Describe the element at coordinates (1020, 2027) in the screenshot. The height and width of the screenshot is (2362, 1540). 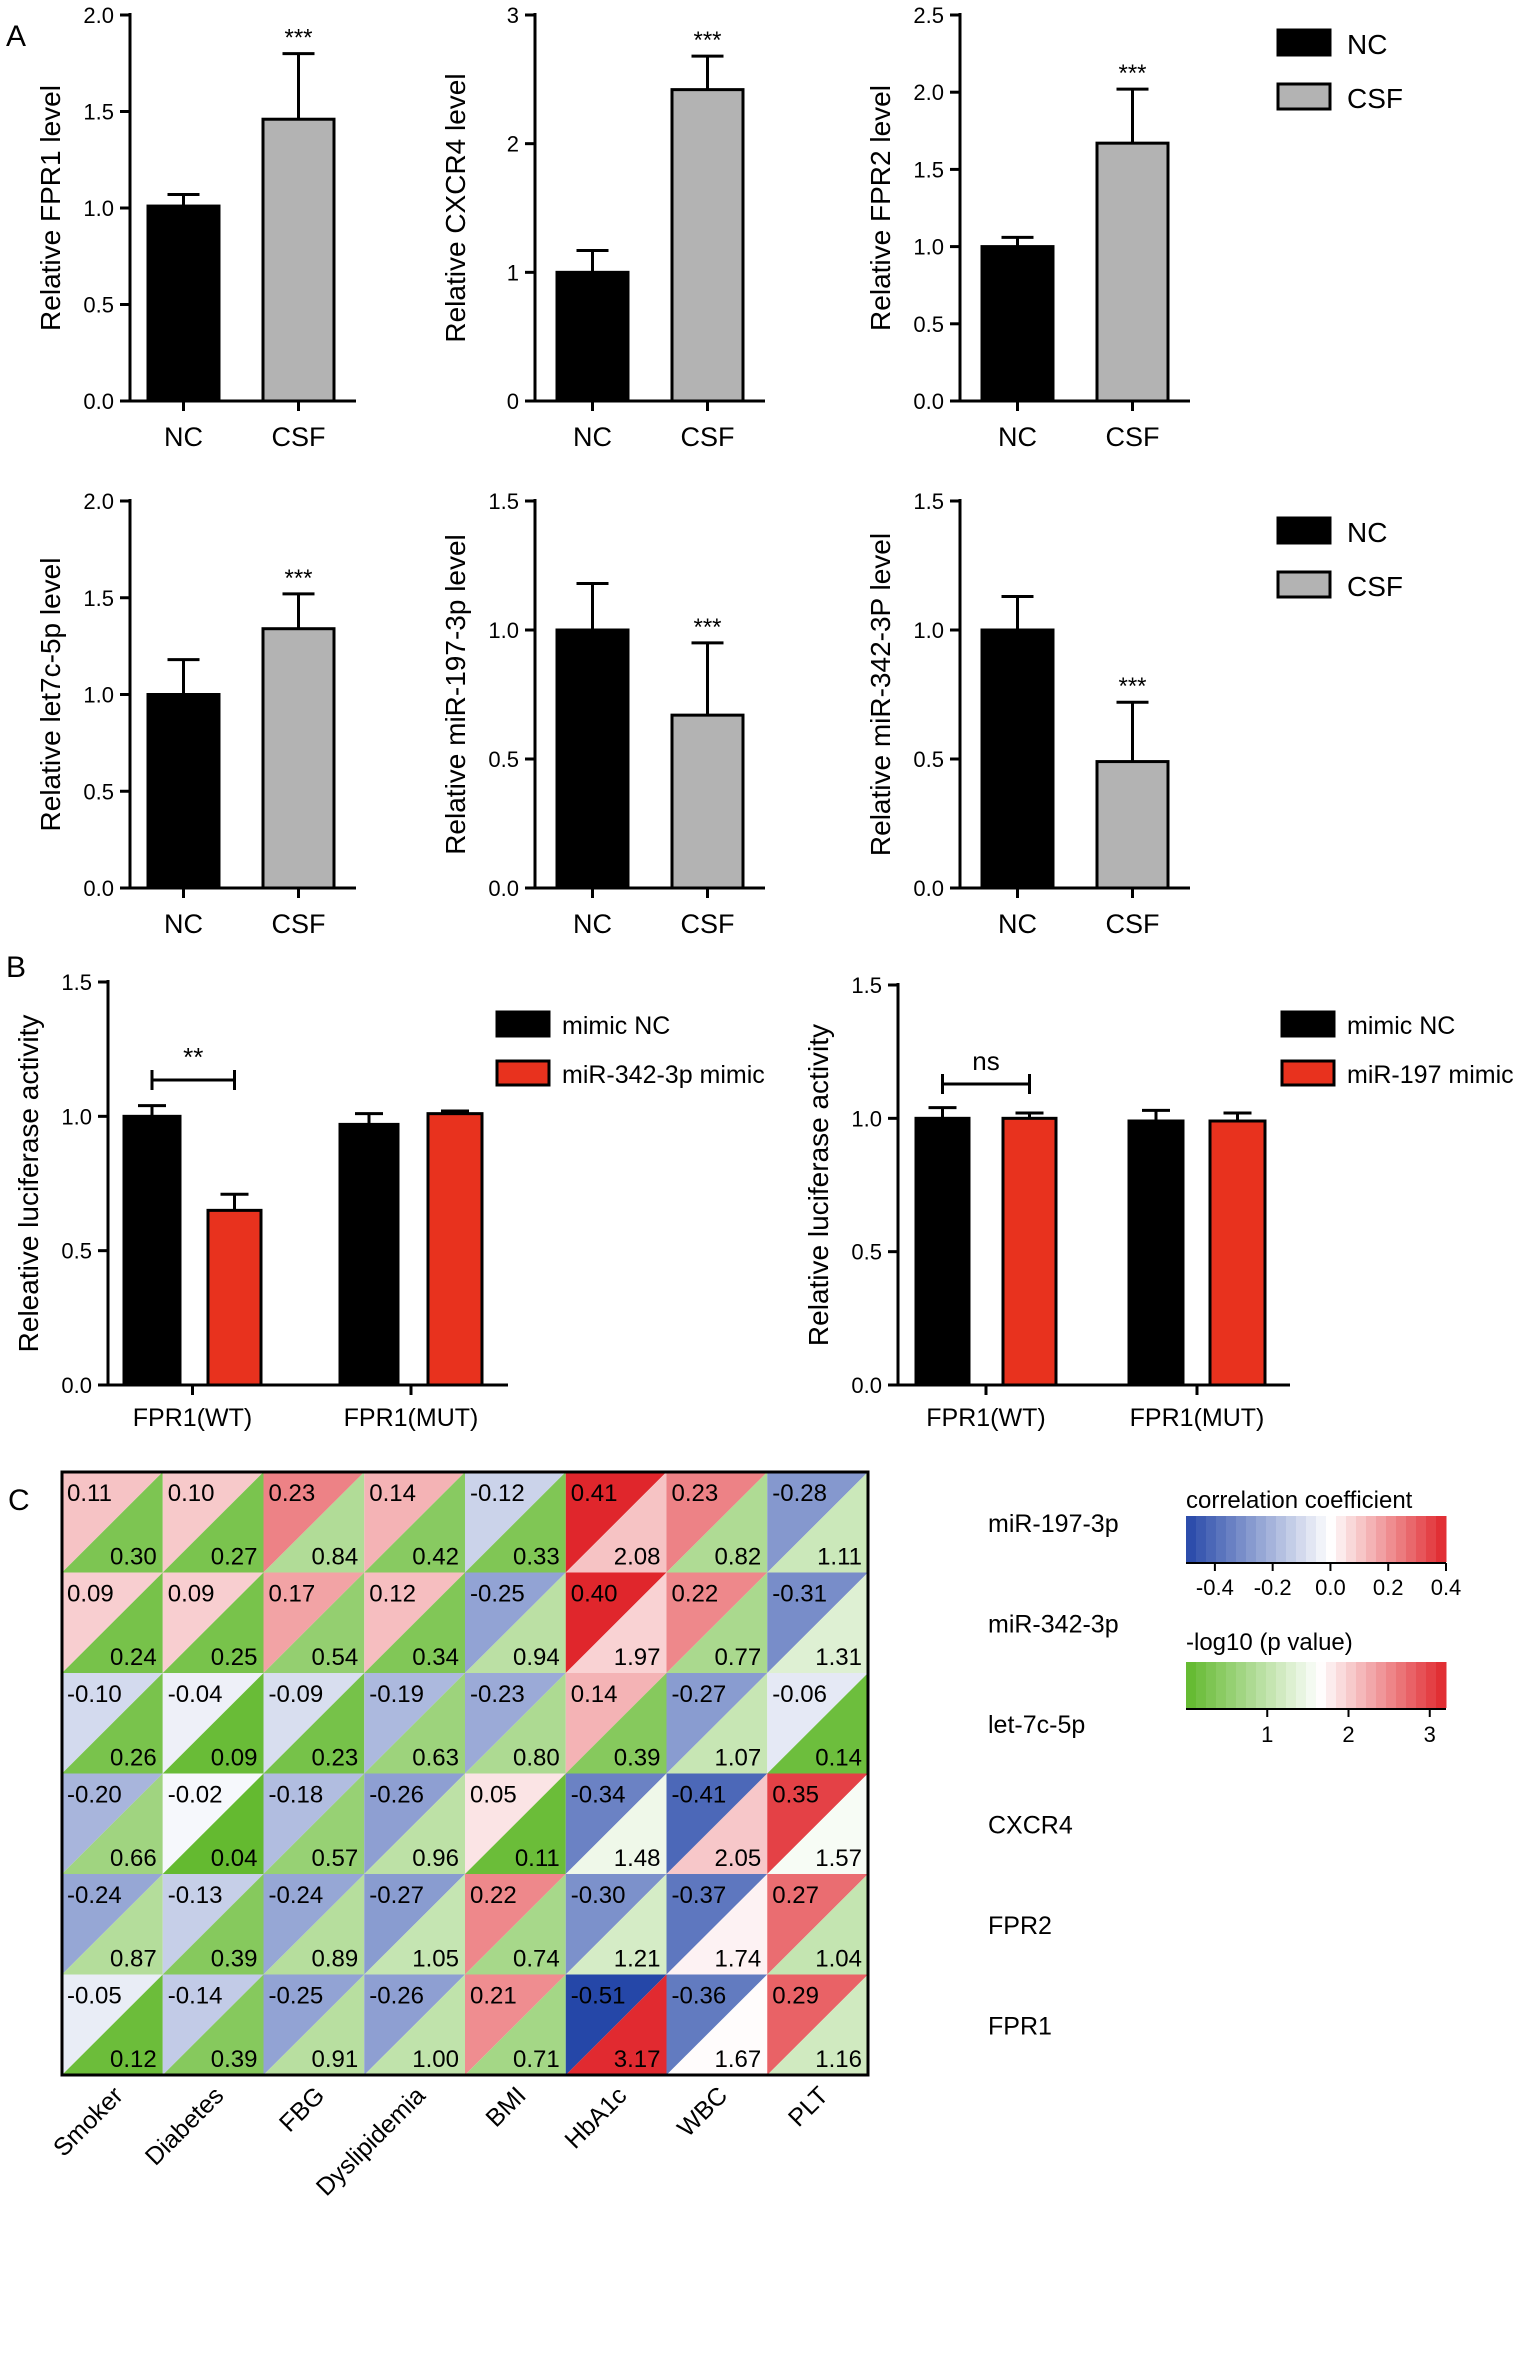
I see `row-label: FPR1` at that location.